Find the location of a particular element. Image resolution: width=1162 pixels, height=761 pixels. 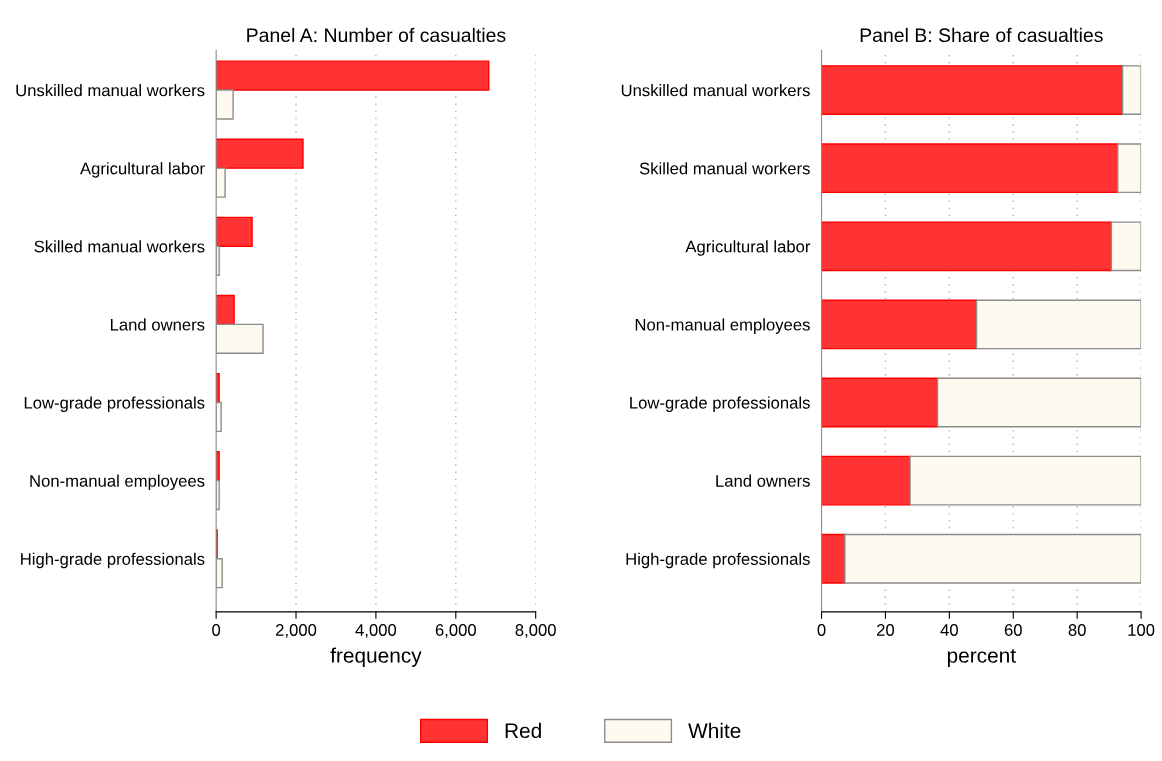

x-tick-label: 100 is located at coordinates (1141, 630).